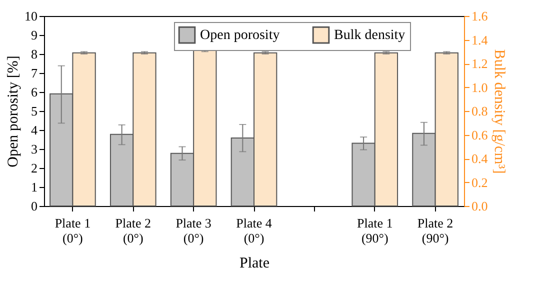  What do you see at coordinates (31, 16) in the screenshot?
I see `y-tick-label: 10` at bounding box center [31, 16].